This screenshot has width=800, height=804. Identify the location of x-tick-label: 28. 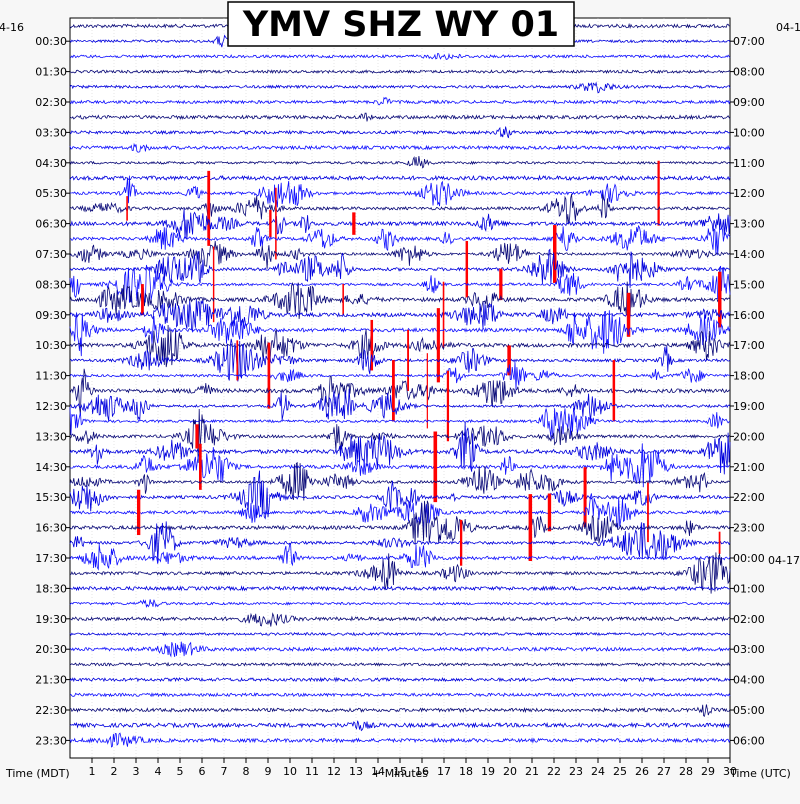
(686, 771).